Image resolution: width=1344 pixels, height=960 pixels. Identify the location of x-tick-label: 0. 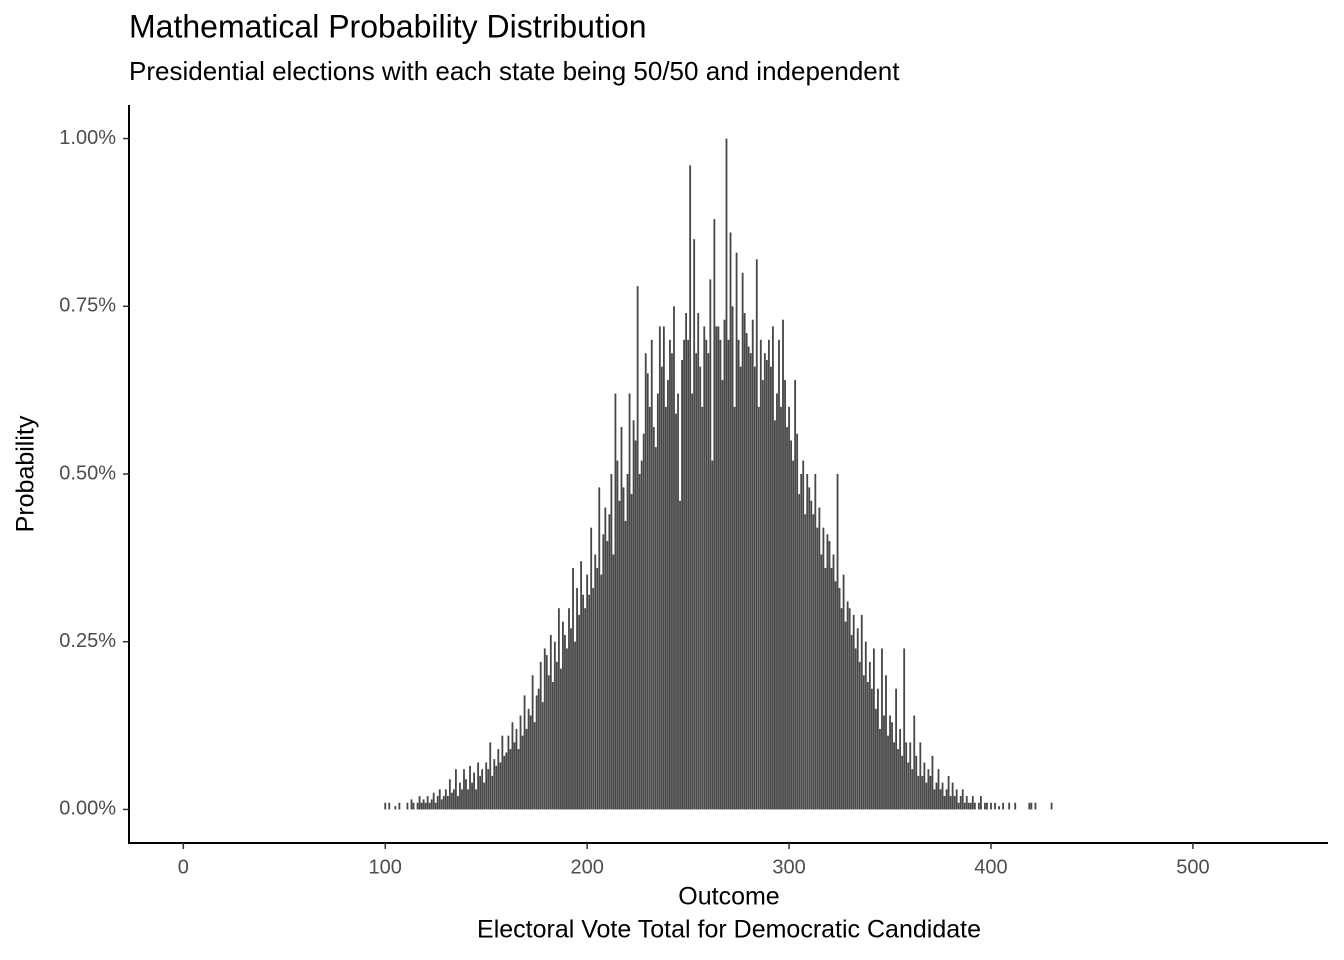
(183, 867).